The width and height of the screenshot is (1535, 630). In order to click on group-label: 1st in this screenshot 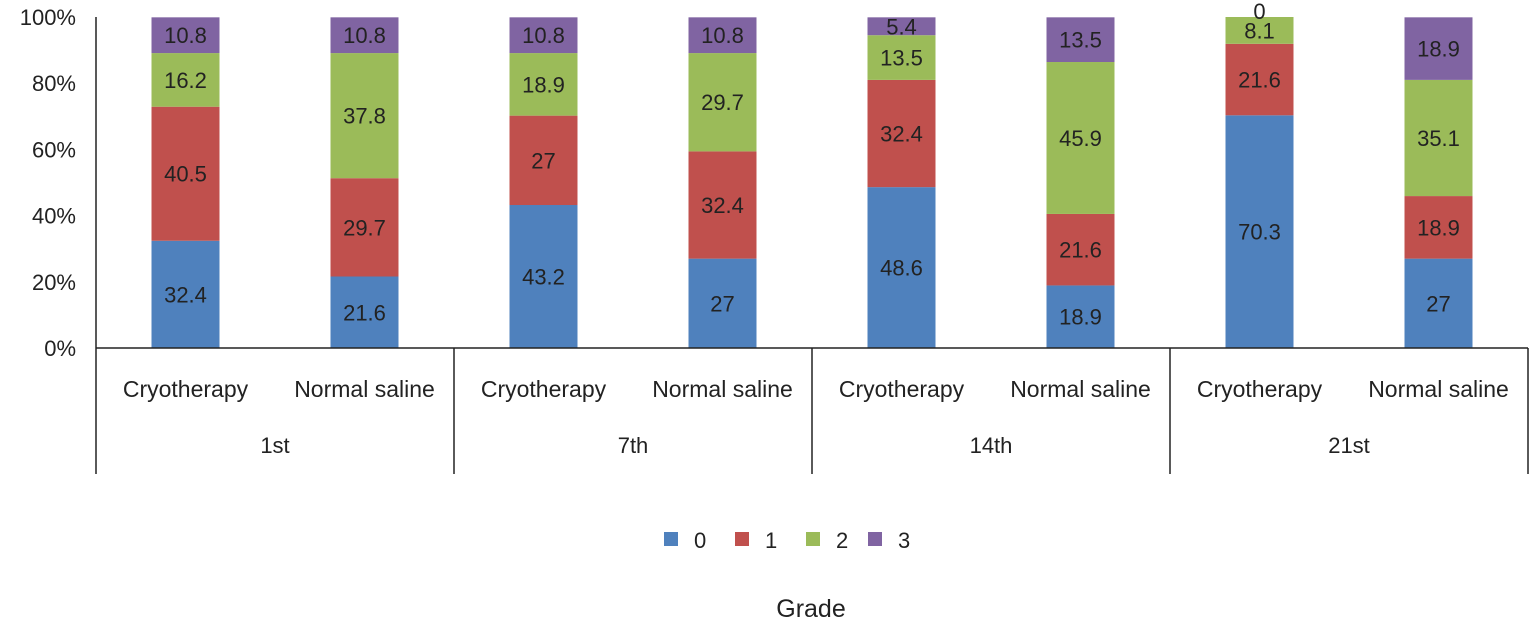, I will do `click(274, 445)`.